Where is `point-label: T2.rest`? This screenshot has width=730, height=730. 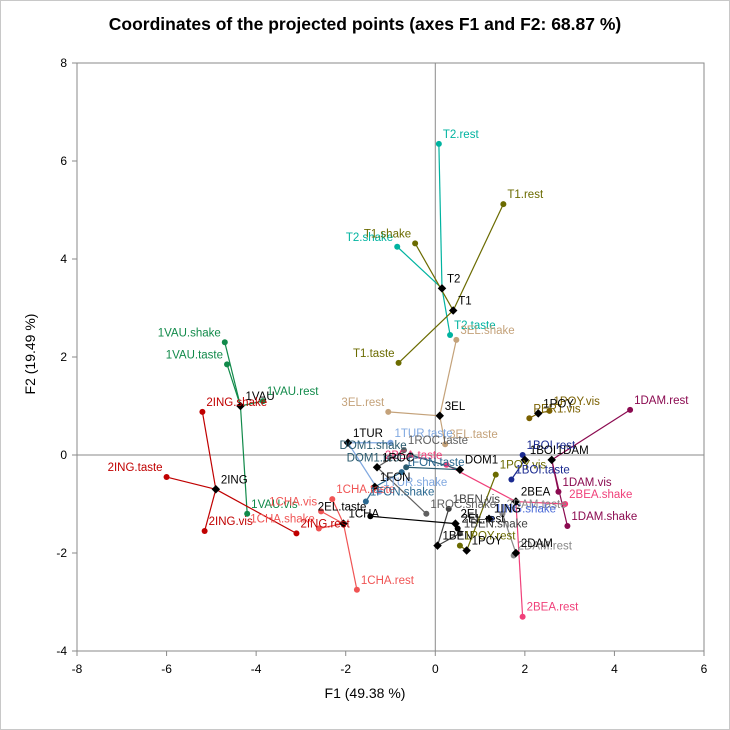
point-label: T2.rest is located at coordinates (461, 135).